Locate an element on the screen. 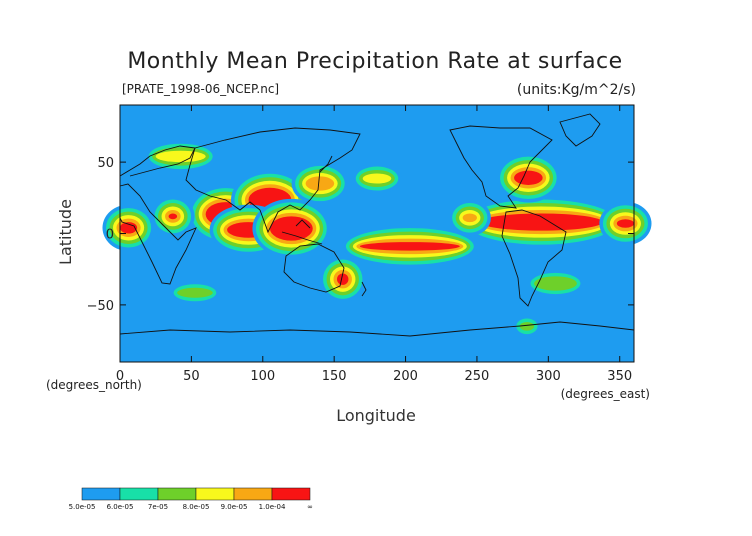  units-label: (units:Kg/m^2/s) is located at coordinates (576, 90).